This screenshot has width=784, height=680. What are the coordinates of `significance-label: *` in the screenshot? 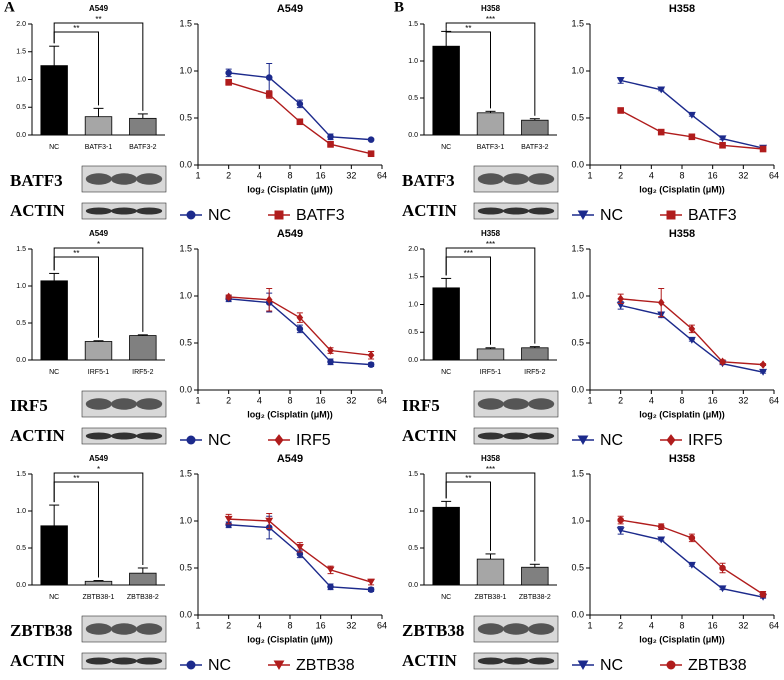 It's located at (98, 469).